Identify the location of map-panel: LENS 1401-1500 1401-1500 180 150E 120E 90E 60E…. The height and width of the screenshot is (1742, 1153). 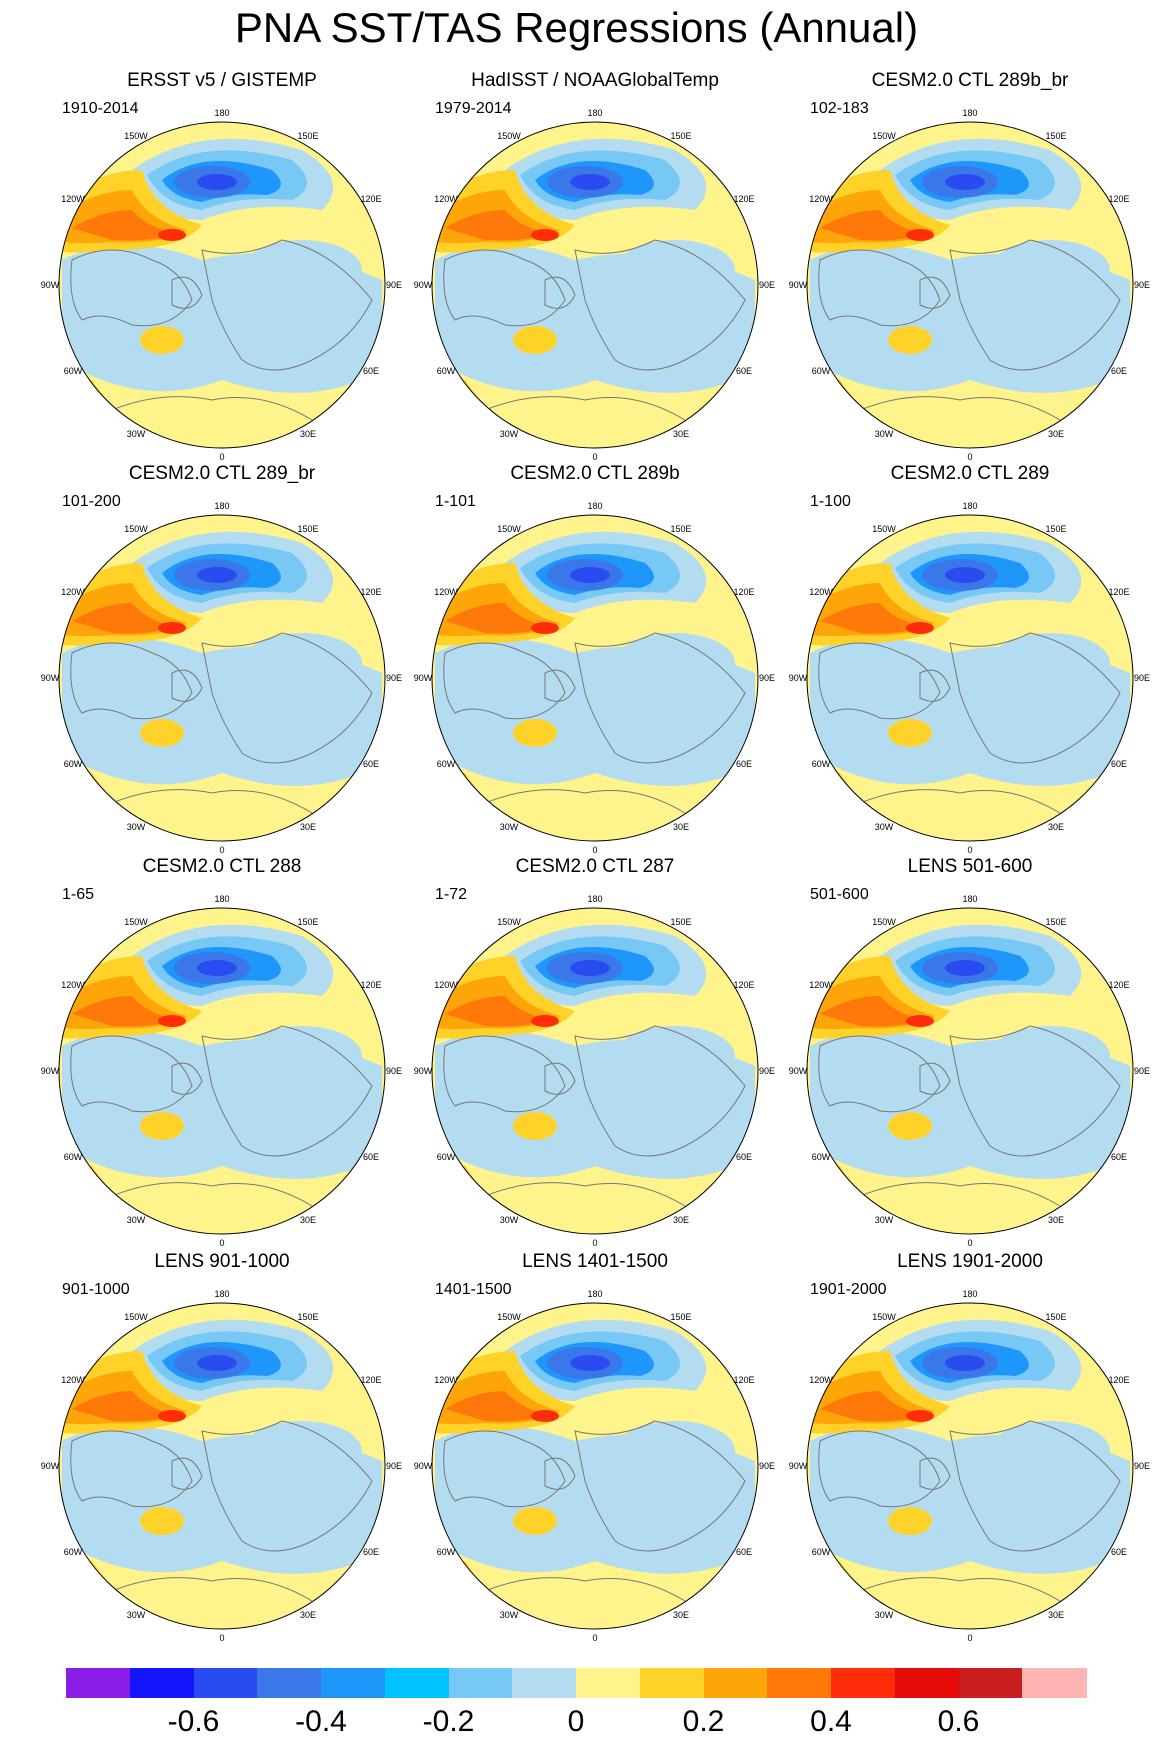
(595, 1448).